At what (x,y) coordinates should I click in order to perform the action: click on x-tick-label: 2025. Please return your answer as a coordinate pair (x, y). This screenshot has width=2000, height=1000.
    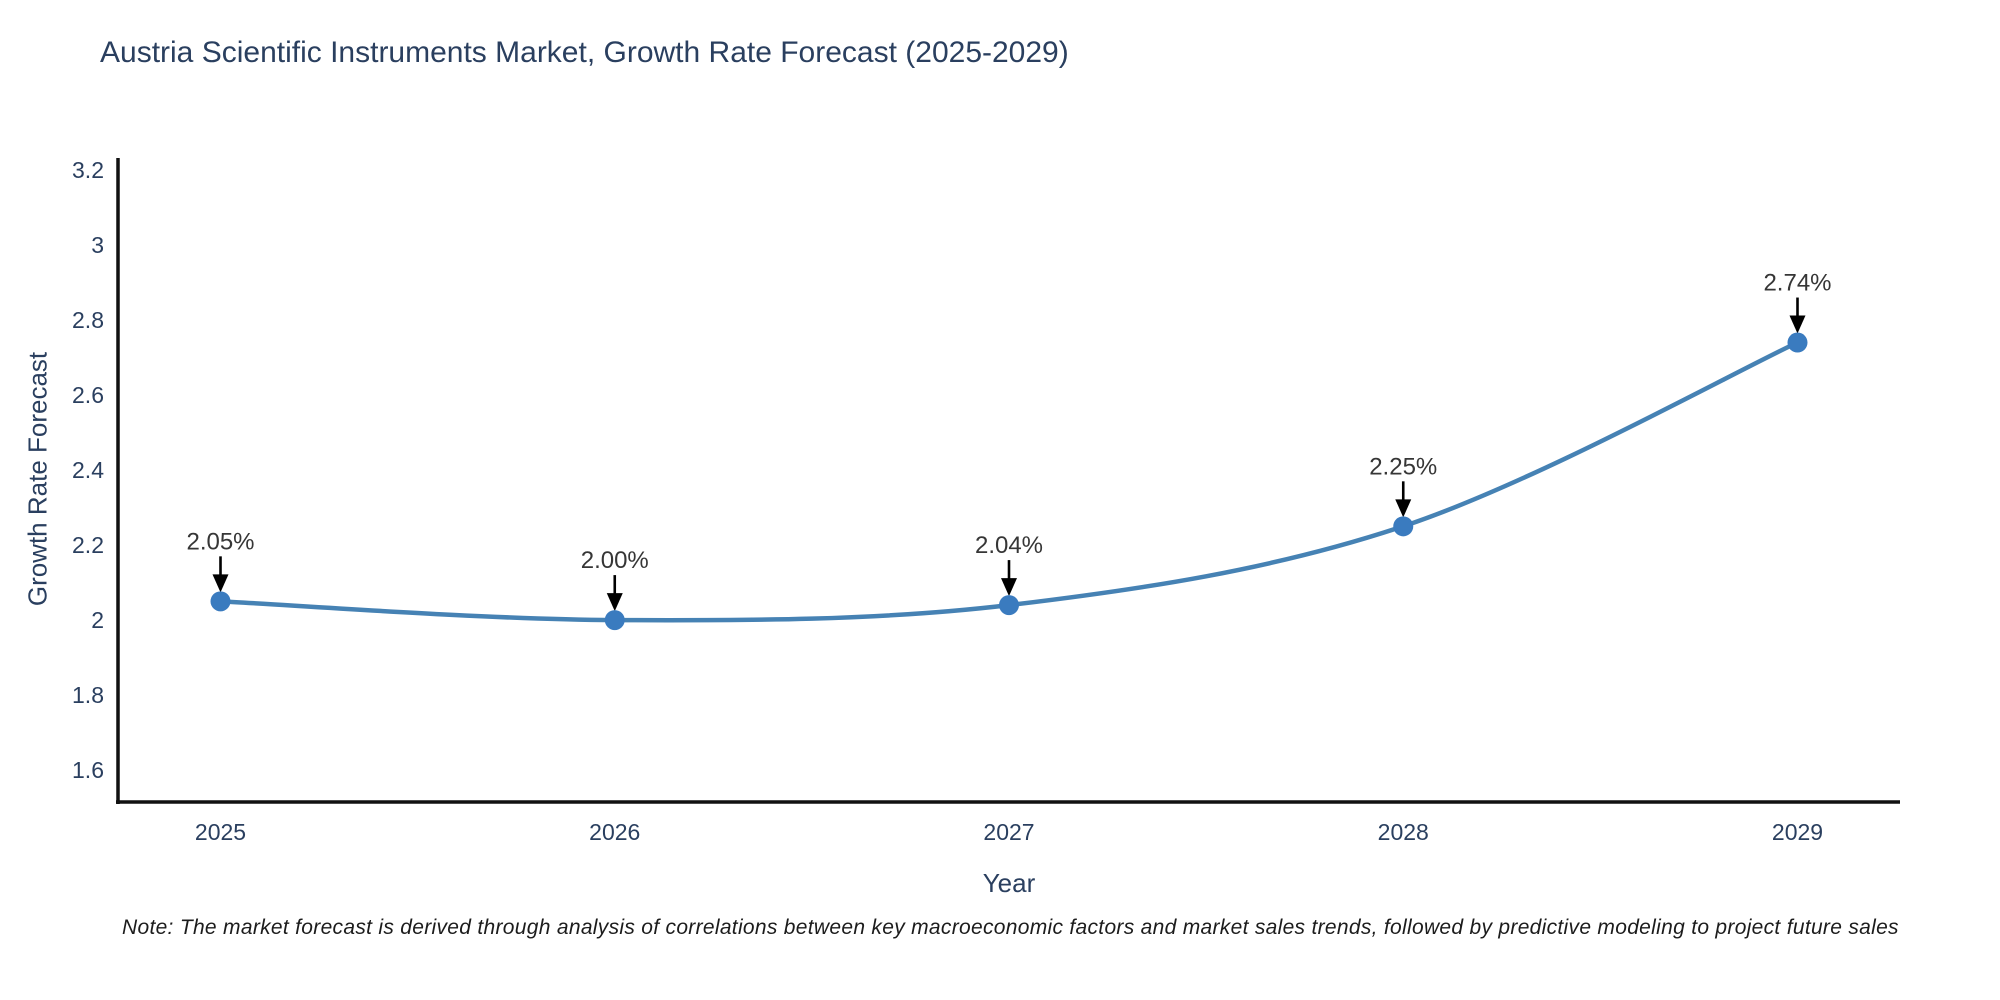
    Looking at the image, I should click on (220, 832).